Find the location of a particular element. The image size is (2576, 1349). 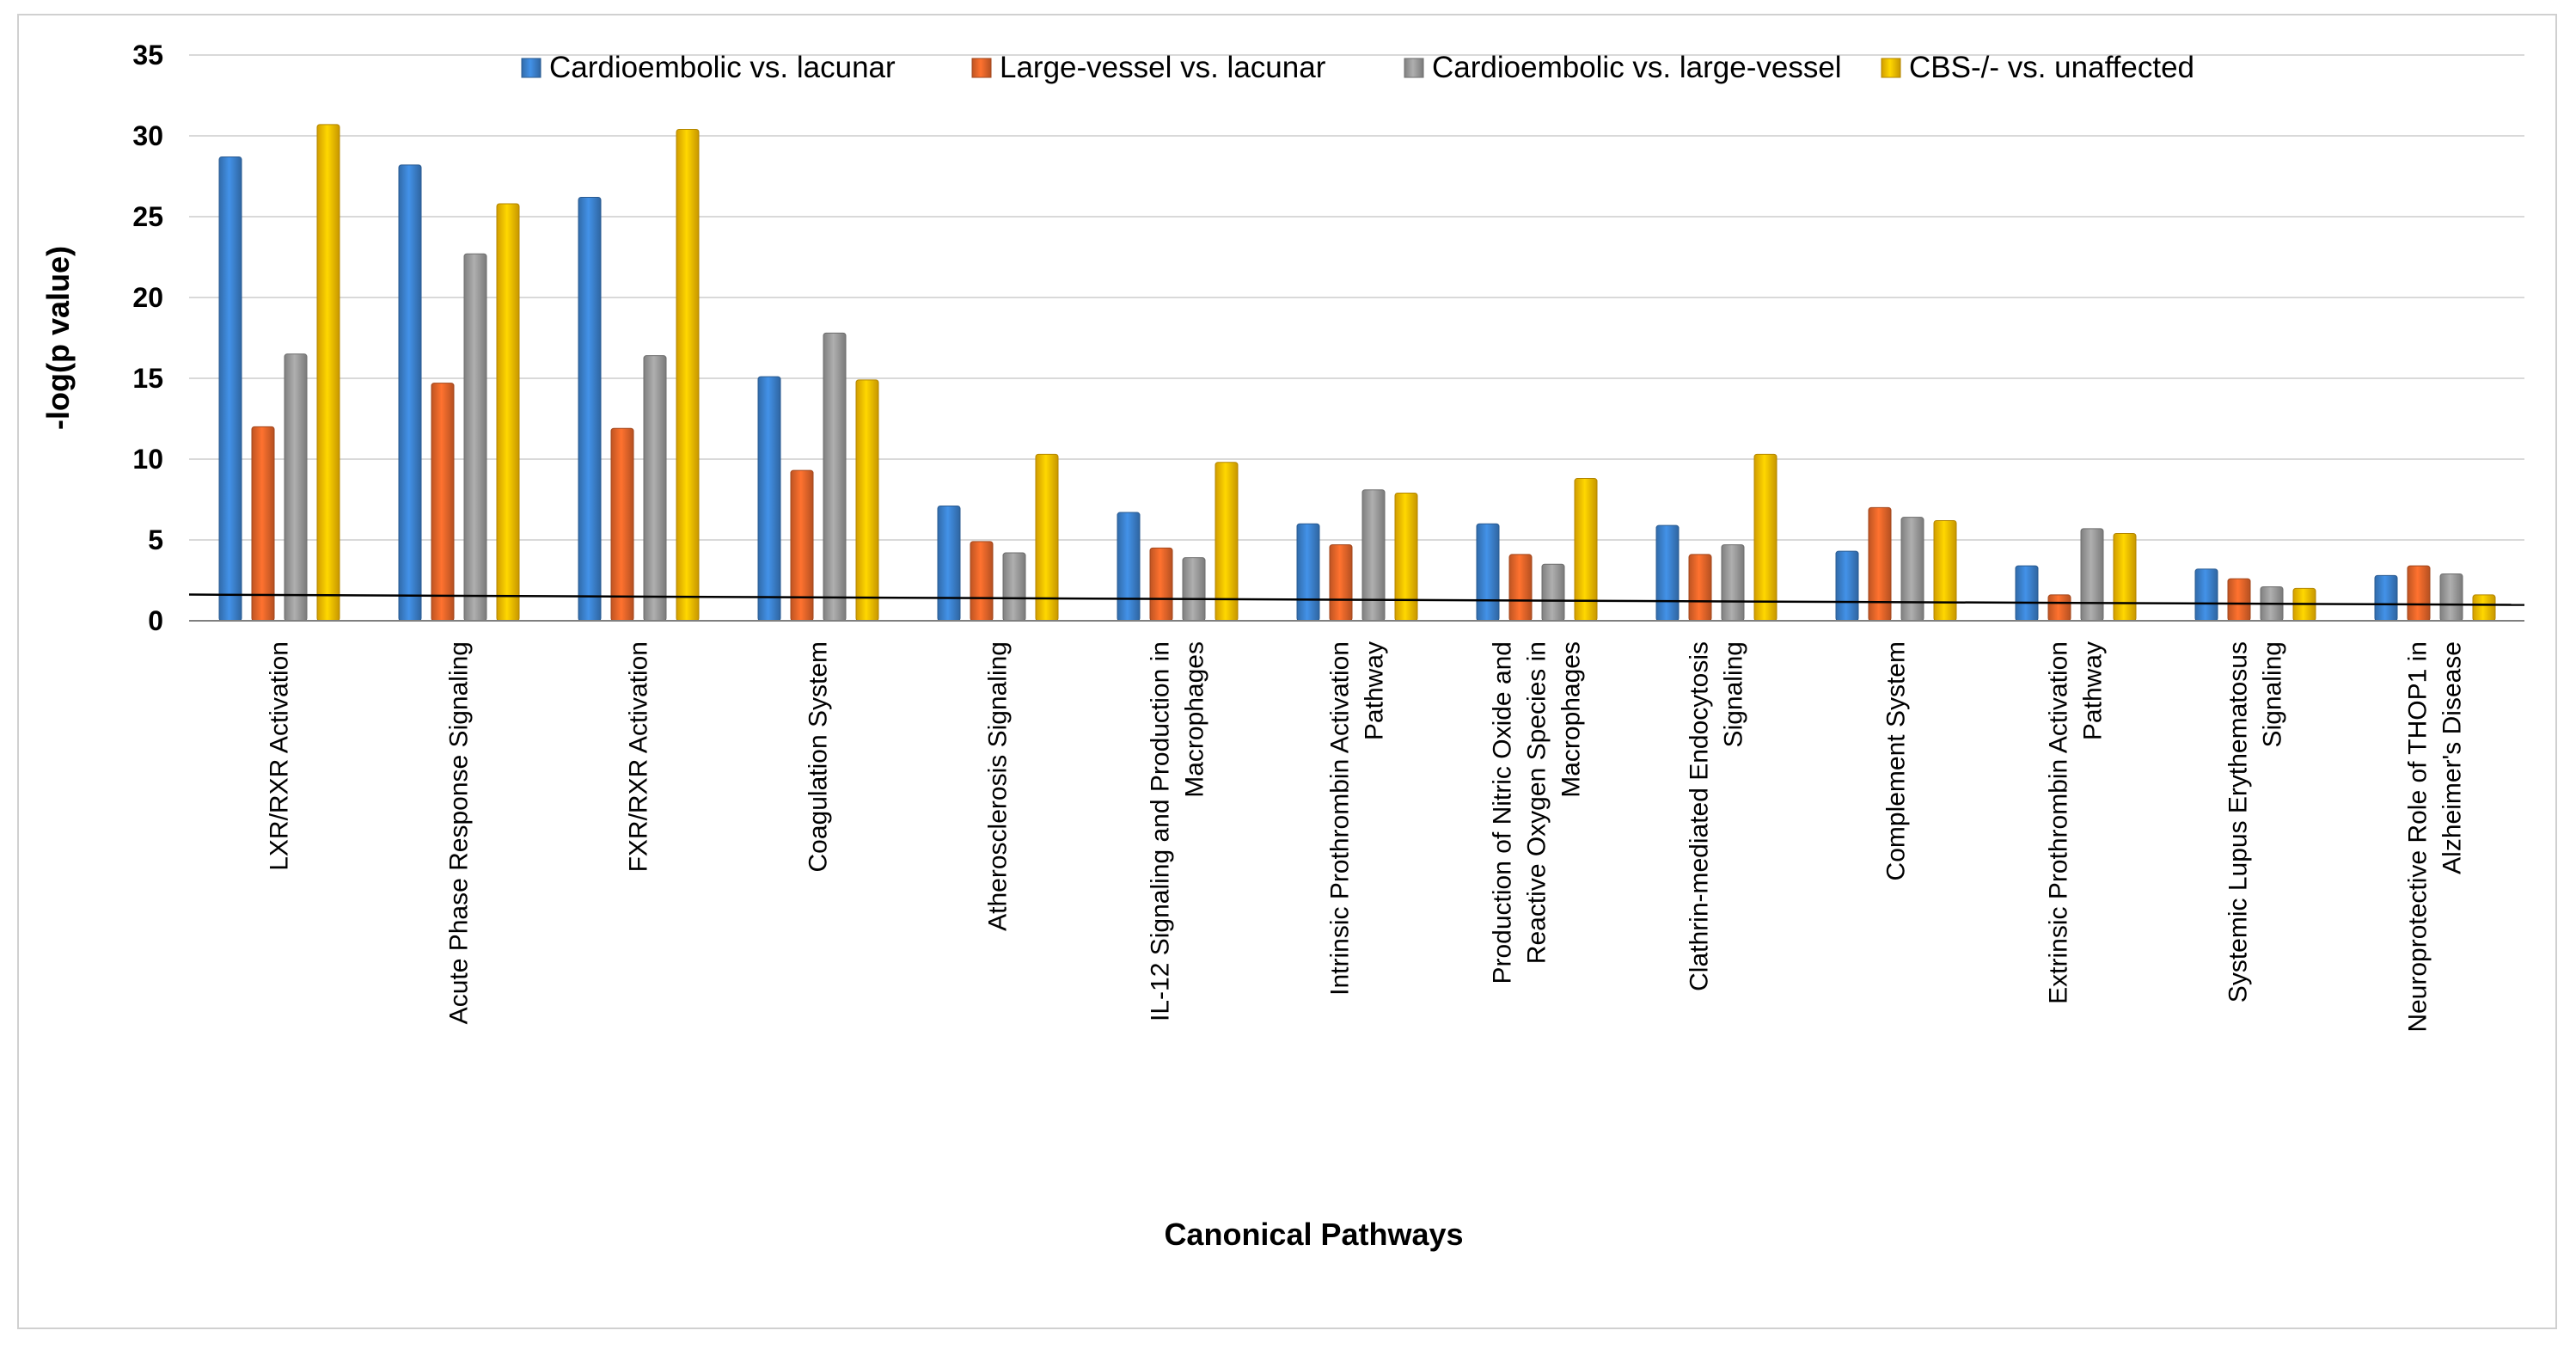

category-label: Acute Phase Response Signaling is located at coordinates (459, 832).